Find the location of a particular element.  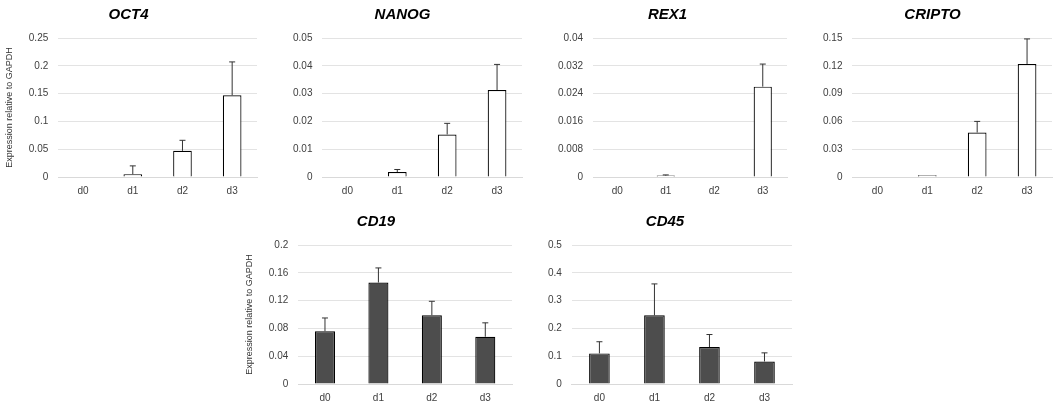

y-tick-label: 0.5 is located at coordinates (555, 244).